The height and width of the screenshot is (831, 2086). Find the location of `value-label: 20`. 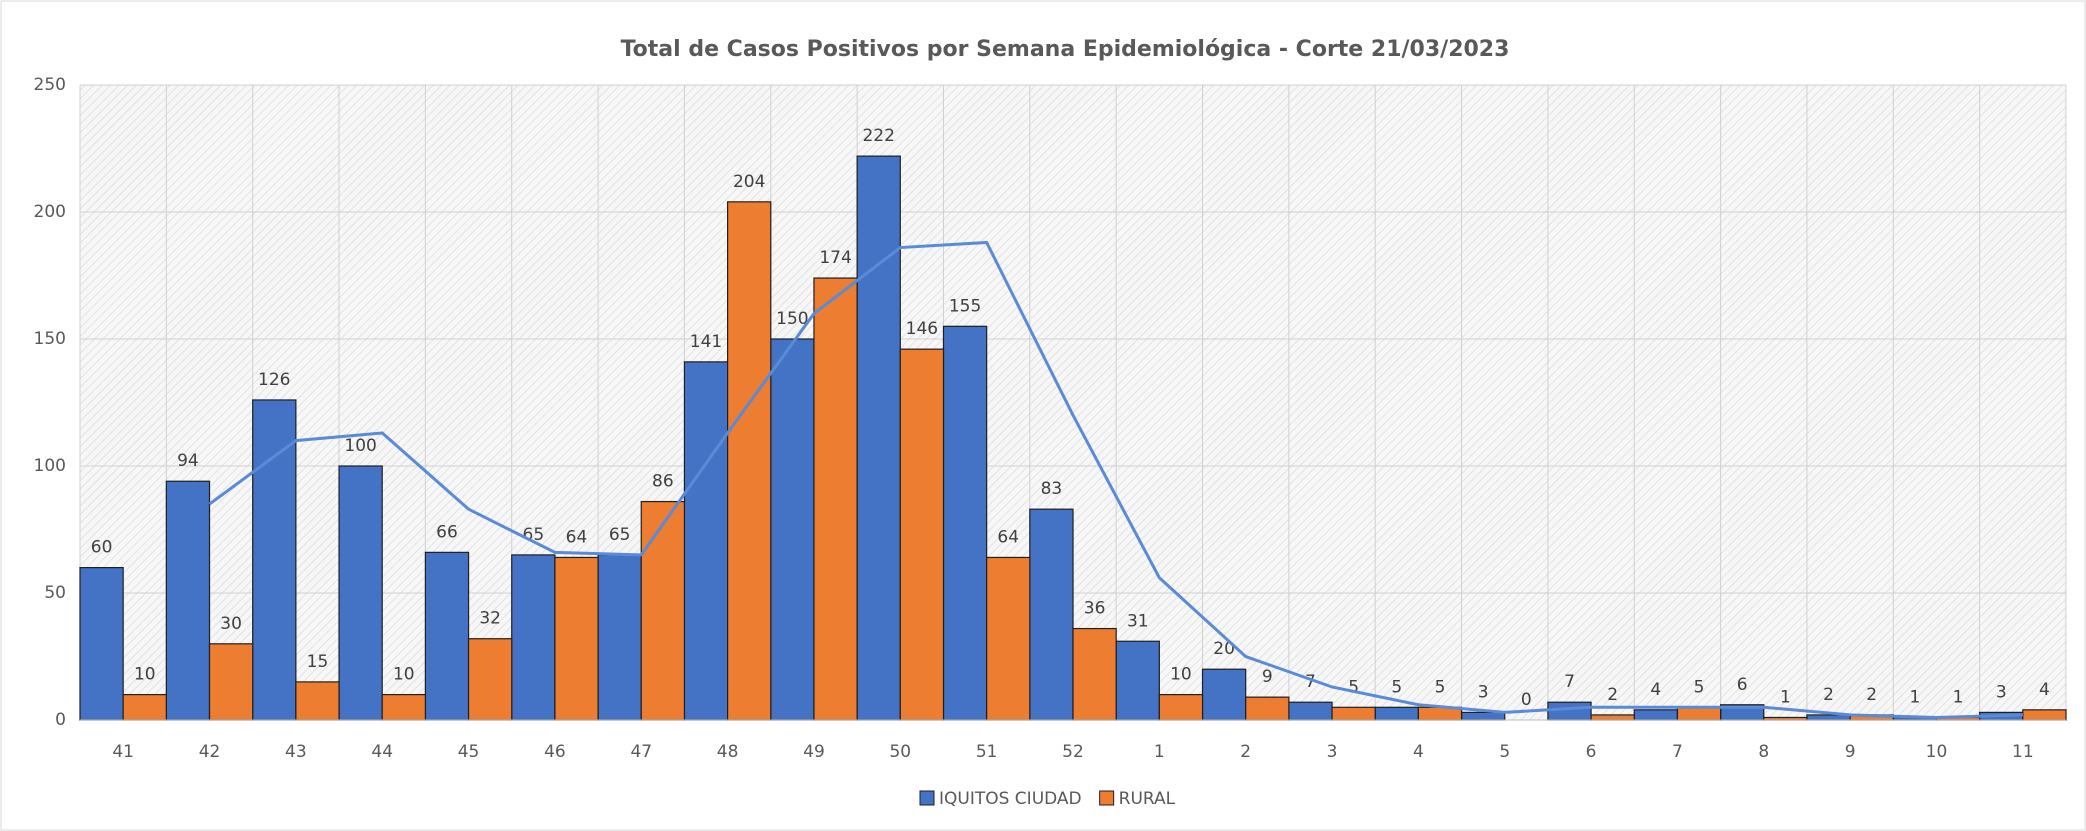

value-label: 20 is located at coordinates (1224, 649).